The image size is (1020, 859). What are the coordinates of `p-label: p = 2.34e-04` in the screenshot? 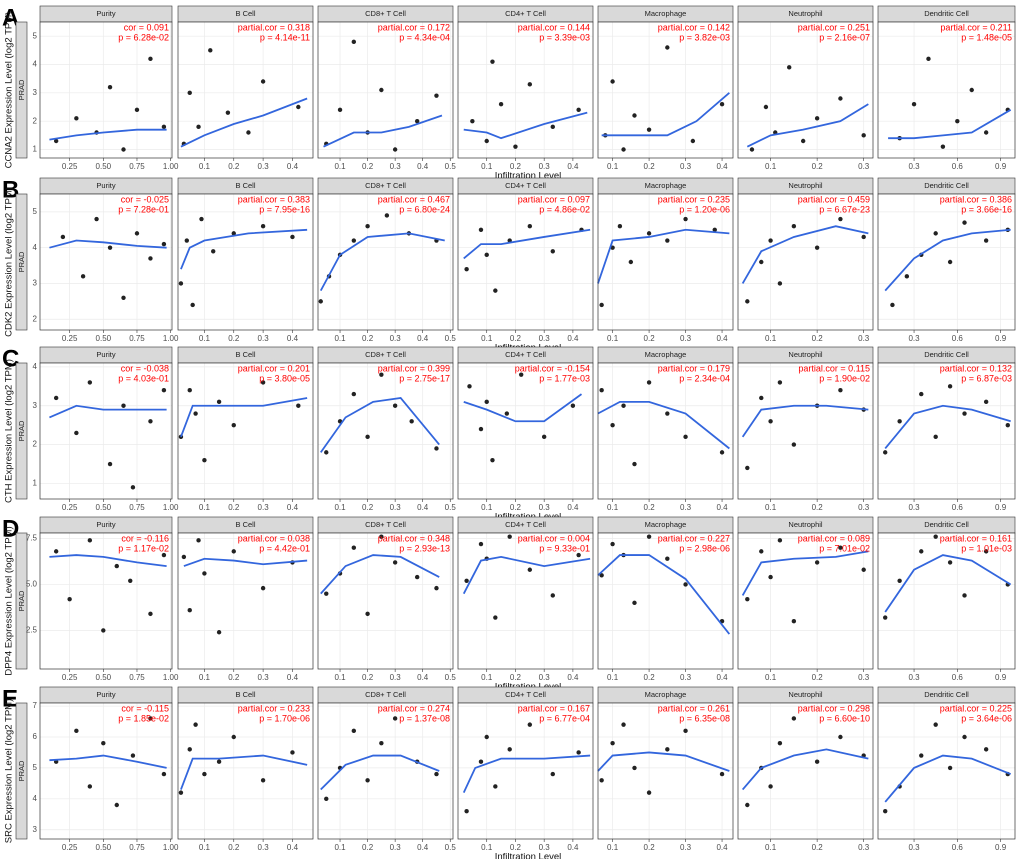 It's located at (704, 378).